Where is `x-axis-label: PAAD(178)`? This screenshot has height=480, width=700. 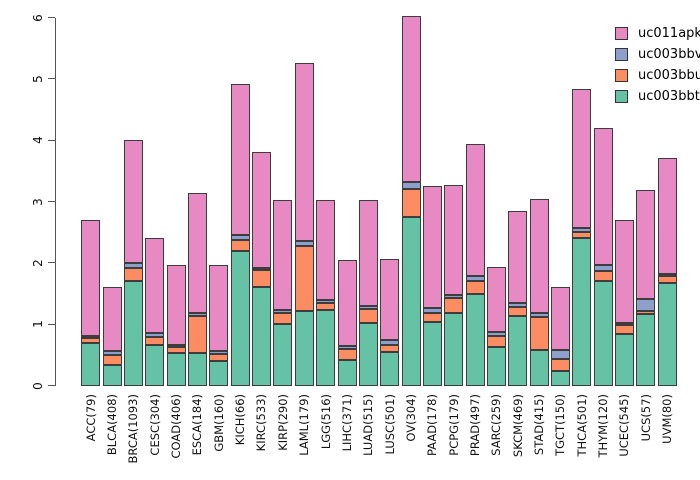
x-axis-label: PAAD(178) is located at coordinates (432, 425).